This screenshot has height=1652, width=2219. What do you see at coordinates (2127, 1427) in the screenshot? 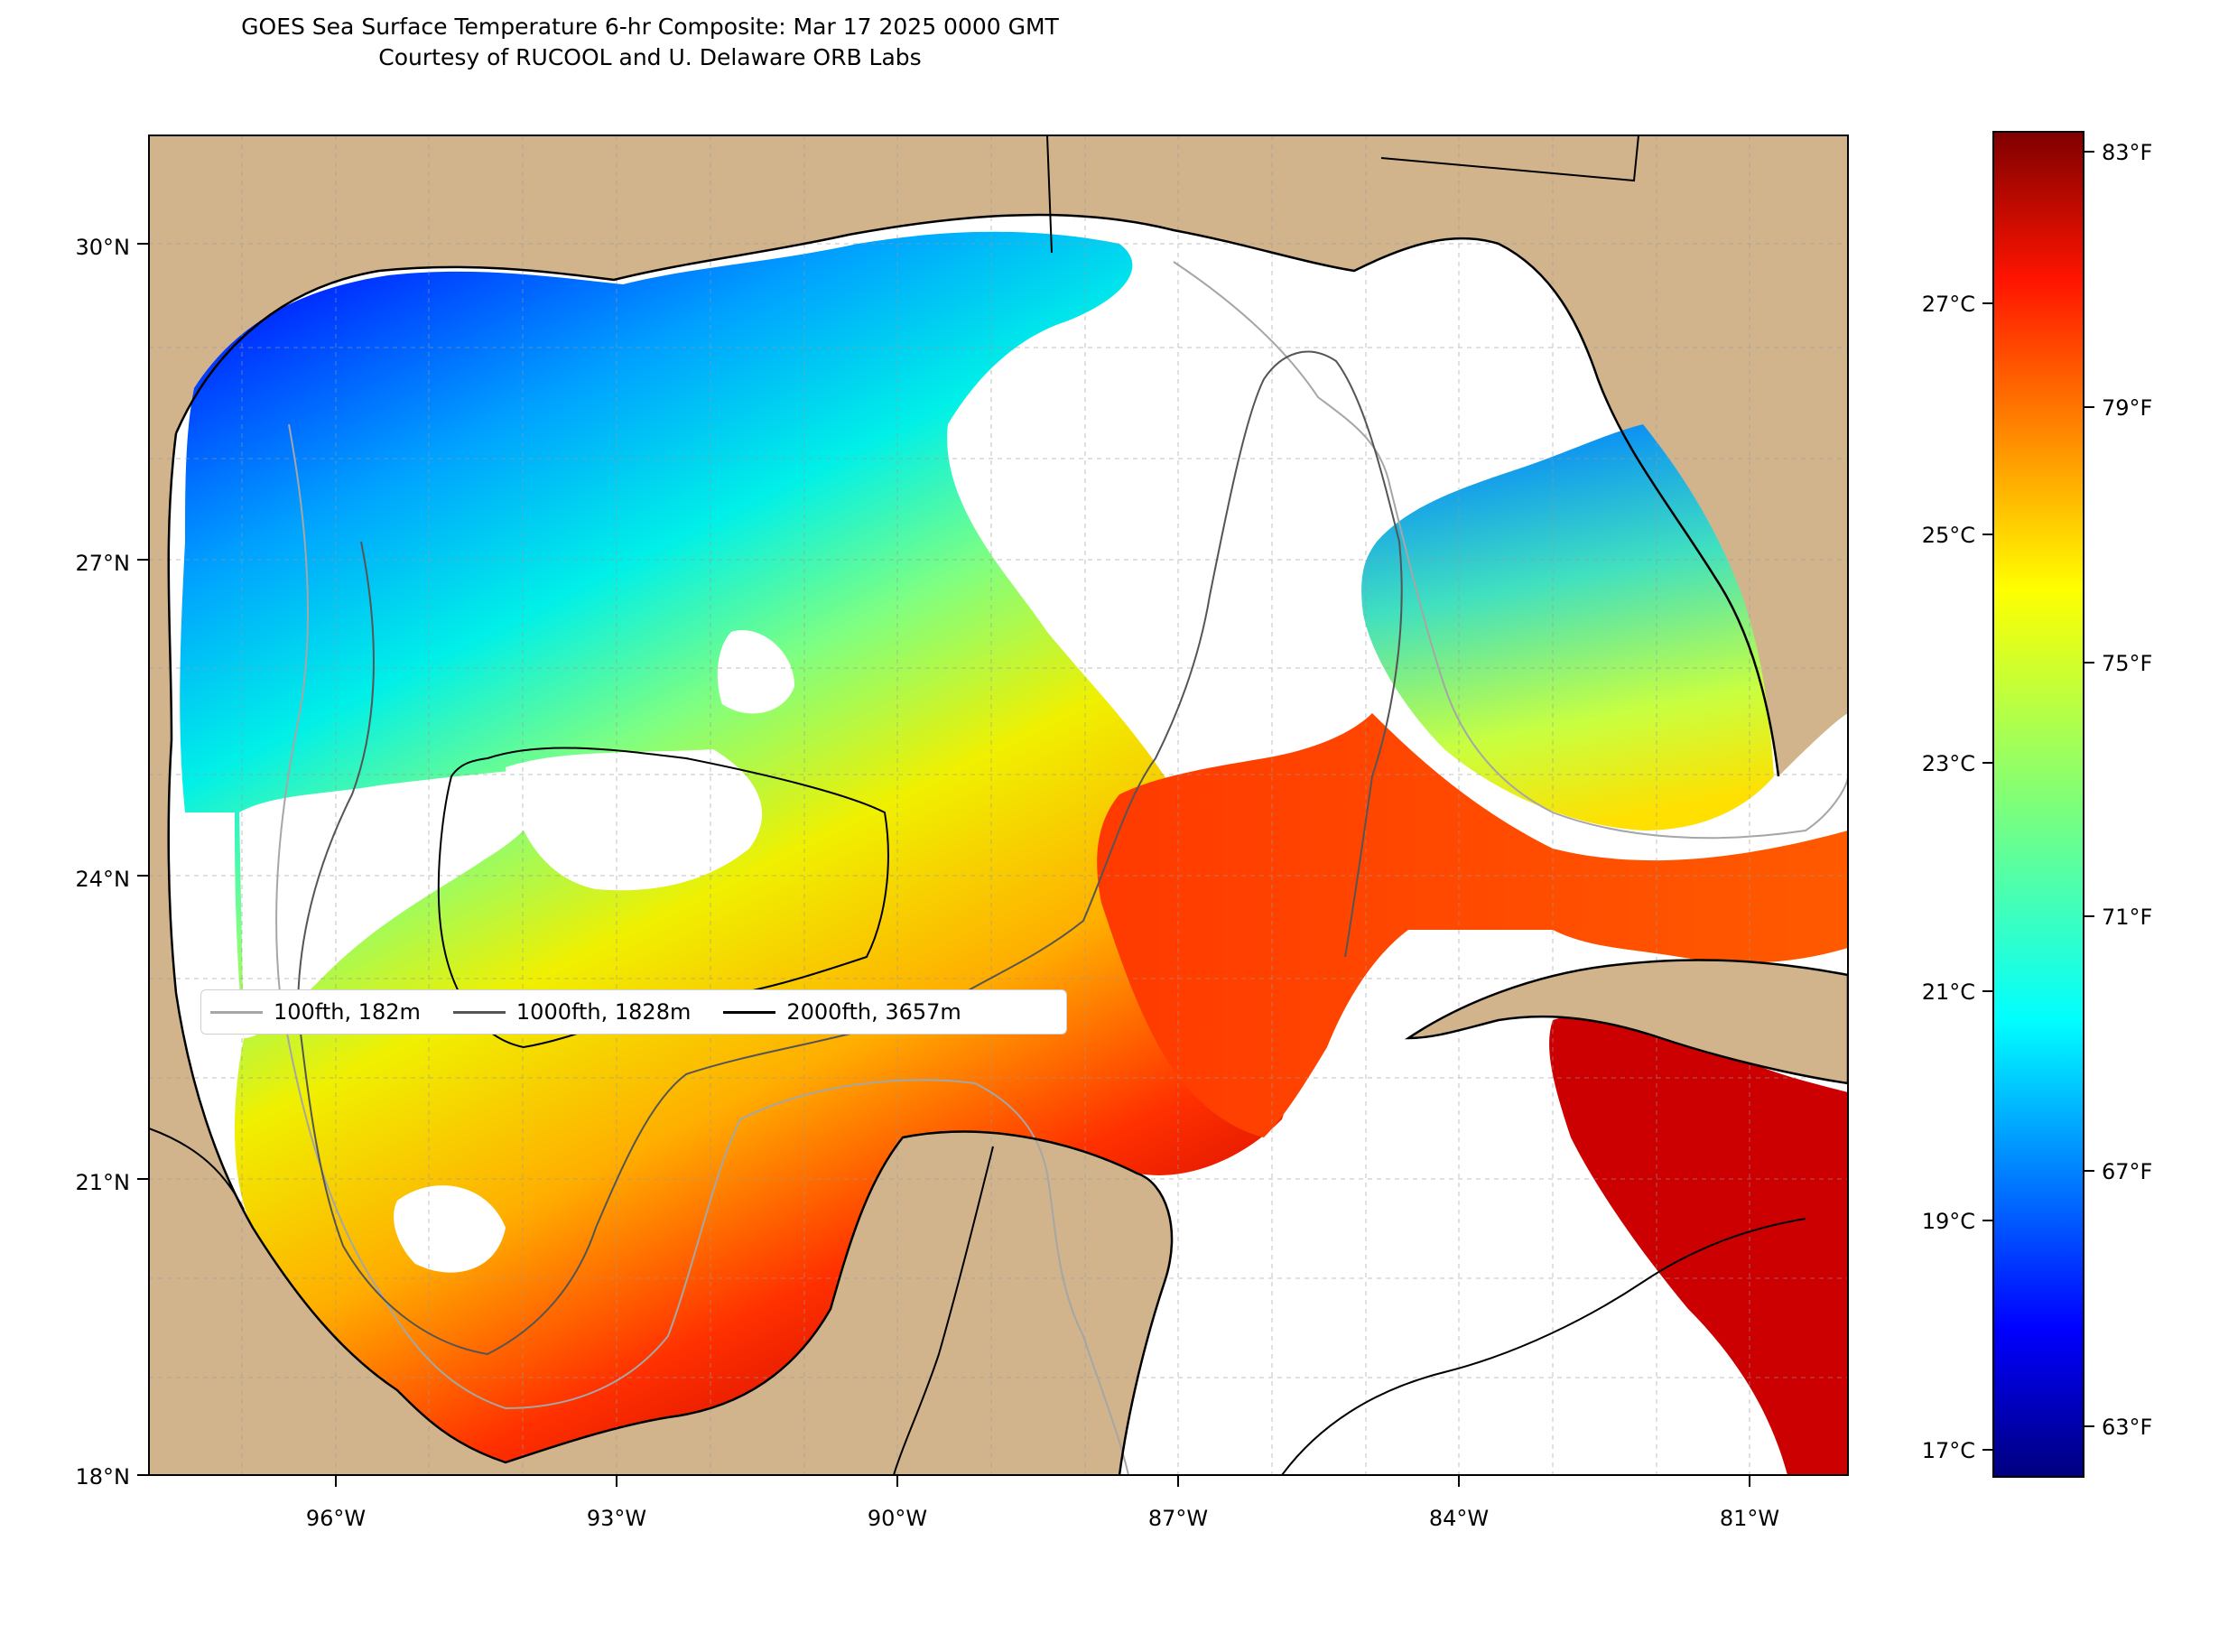
I see `colorbar-f-label: 63°F` at bounding box center [2127, 1427].